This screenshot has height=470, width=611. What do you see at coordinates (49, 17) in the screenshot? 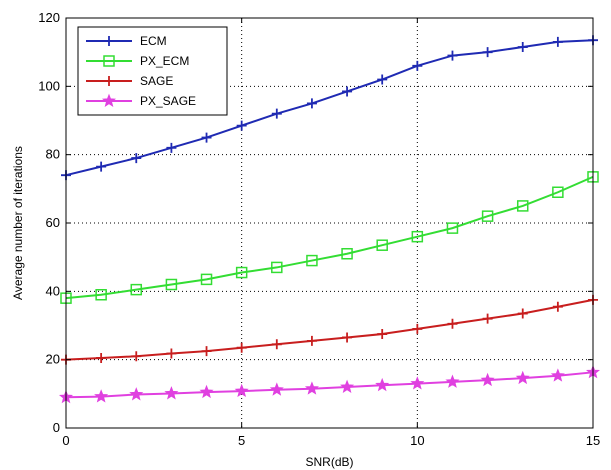
I see `y-tick-label: 120` at bounding box center [49, 17].